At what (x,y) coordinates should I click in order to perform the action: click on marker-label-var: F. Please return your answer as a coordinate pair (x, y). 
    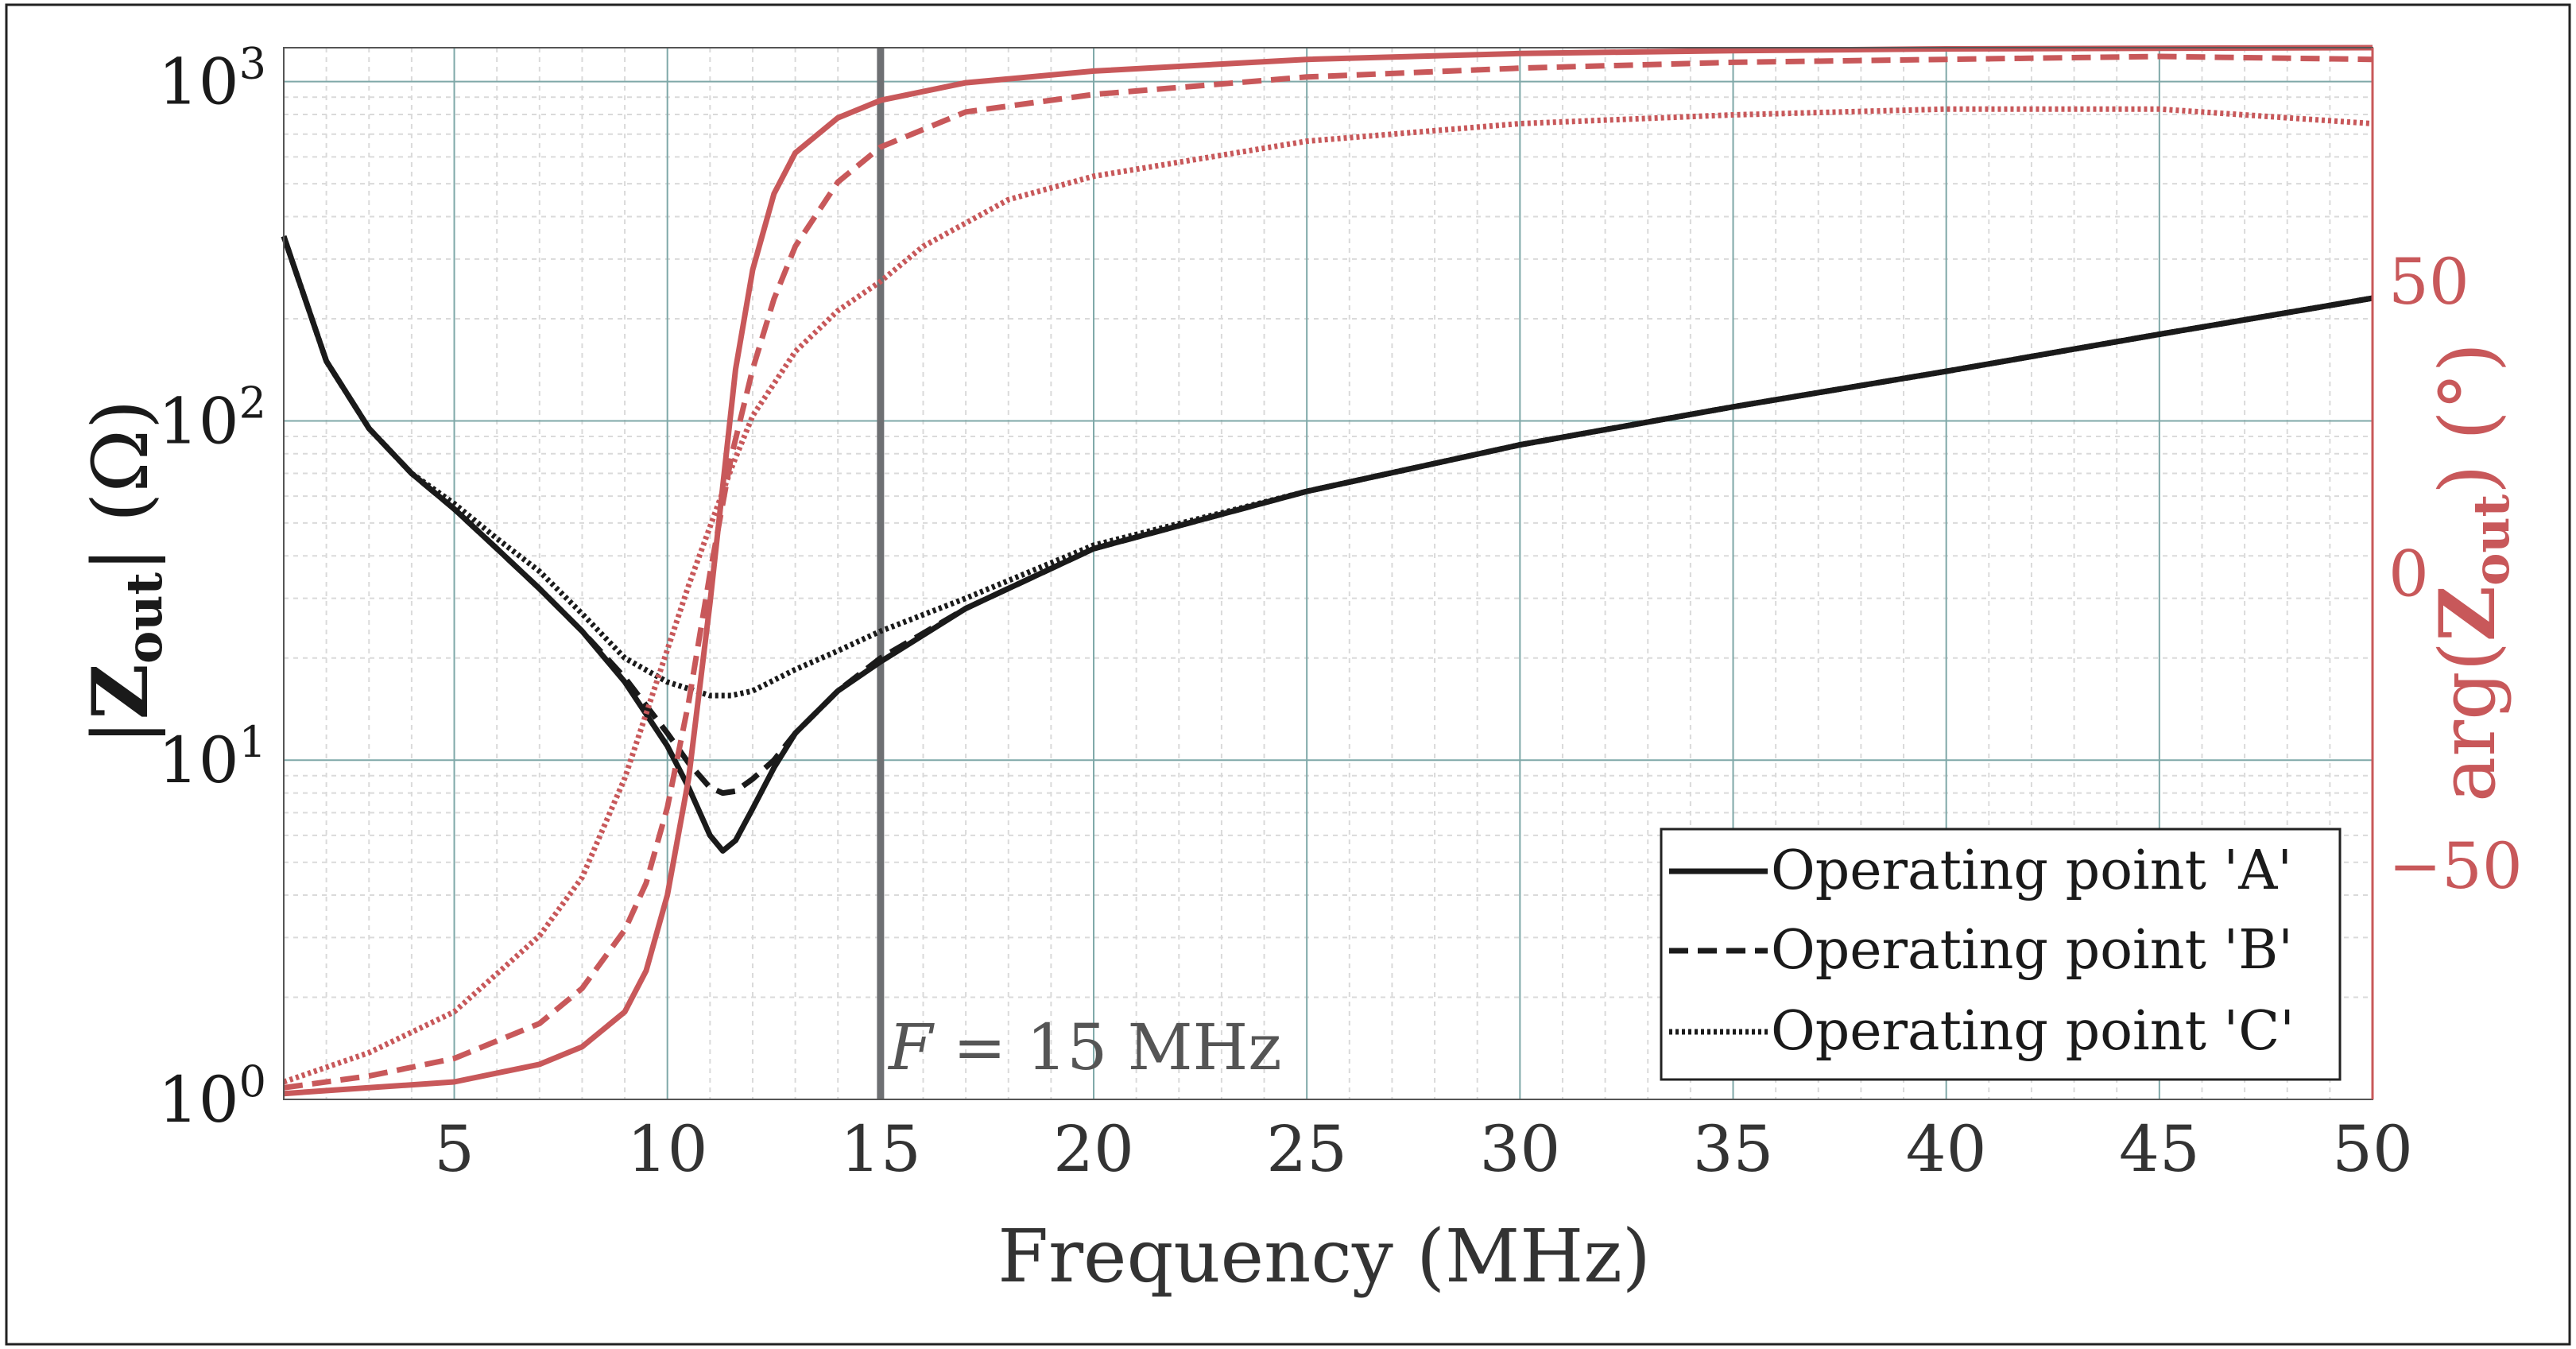
    Looking at the image, I should click on (911, 1047).